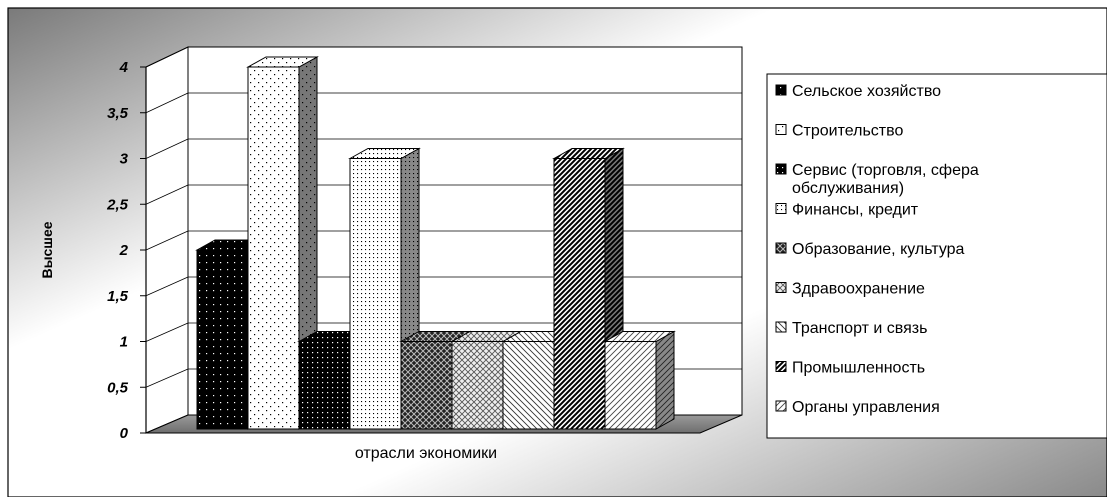 The image size is (1107, 502). I want to click on legend-item: Органы управления, so click(857, 407).